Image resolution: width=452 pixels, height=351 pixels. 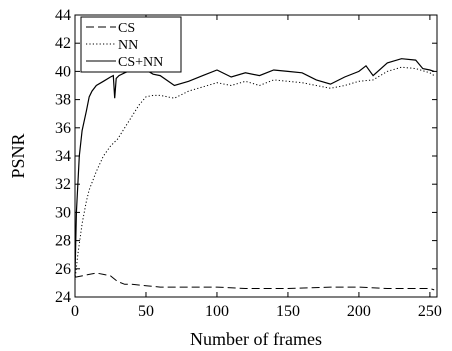 I want to click on legend-box, so click(x=131, y=44).